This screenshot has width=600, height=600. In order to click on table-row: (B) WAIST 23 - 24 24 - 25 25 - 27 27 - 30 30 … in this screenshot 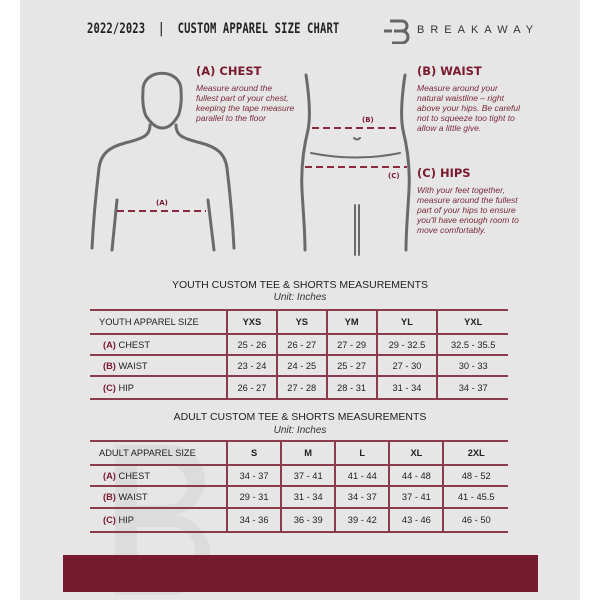, I will do `click(299, 365)`.